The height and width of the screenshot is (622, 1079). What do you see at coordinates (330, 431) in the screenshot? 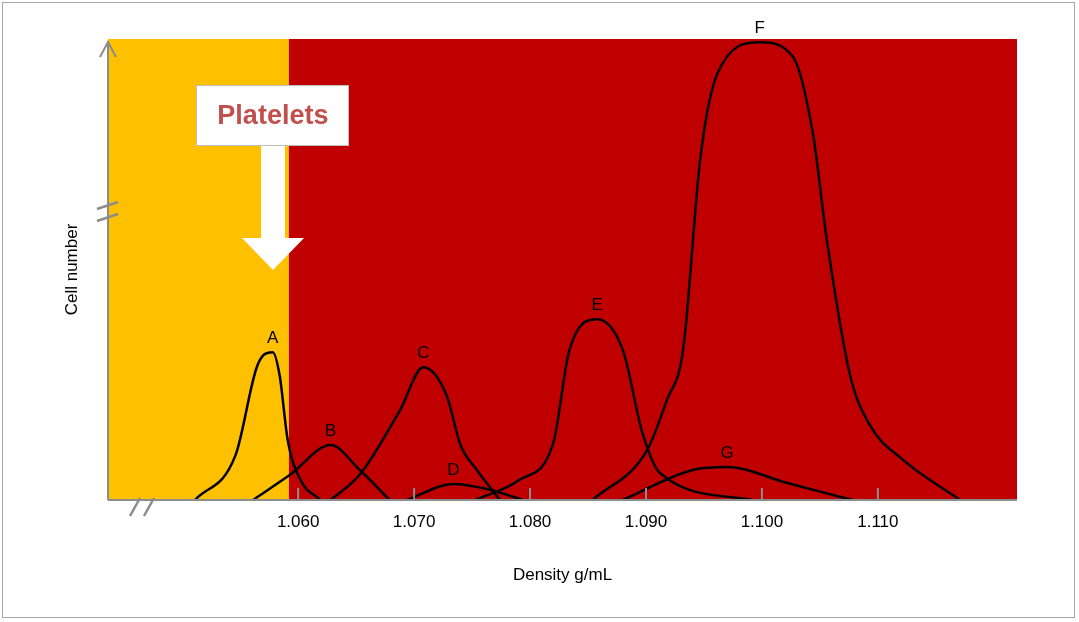
I see `series-label: B` at bounding box center [330, 431].